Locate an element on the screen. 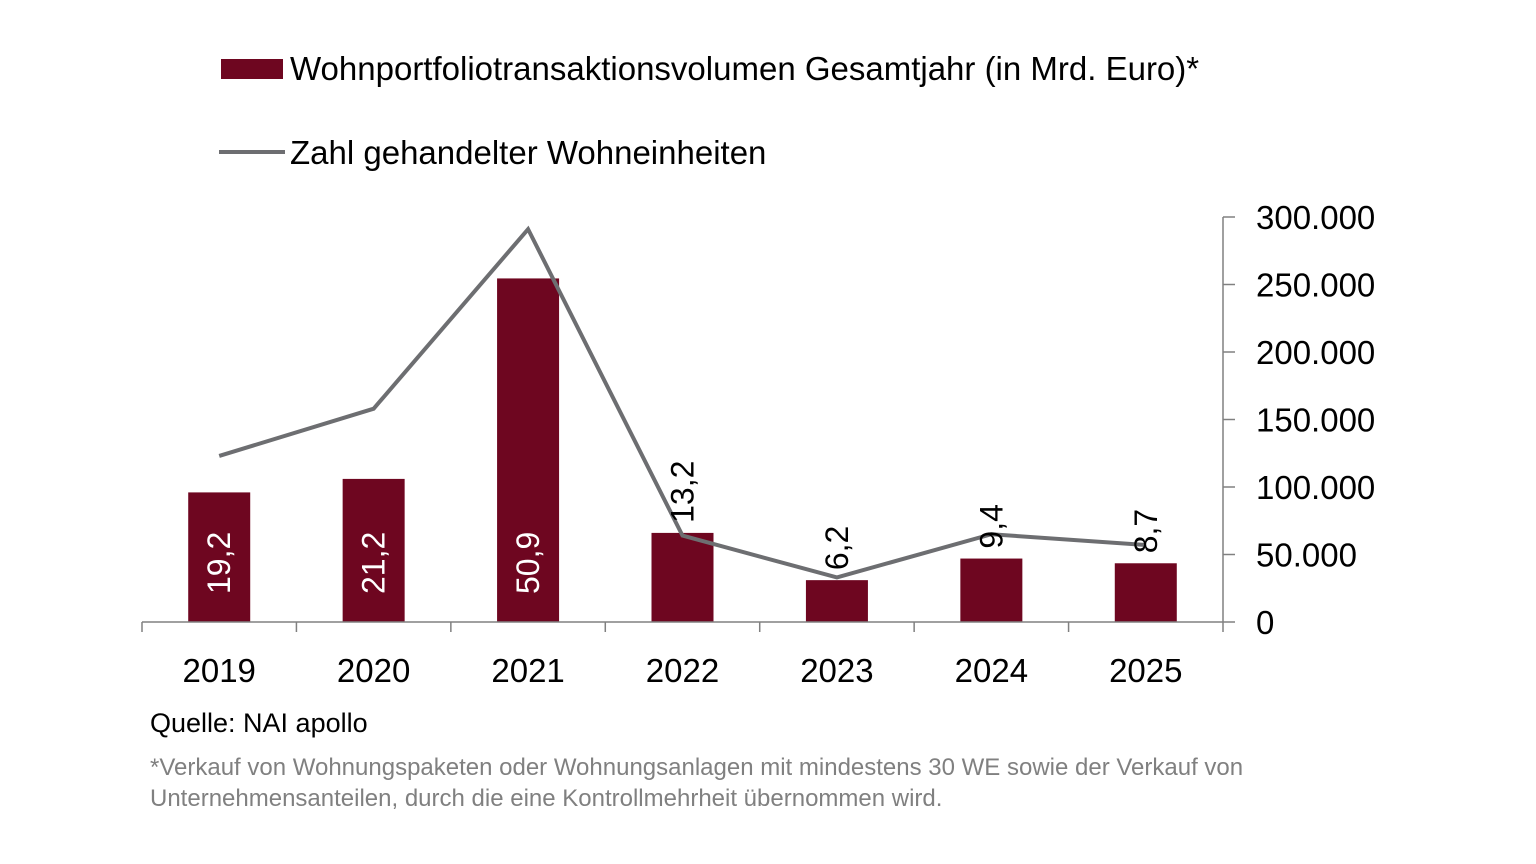 The width and height of the screenshot is (1536, 864). bar-data-label: 6,2 is located at coordinates (837, 548).